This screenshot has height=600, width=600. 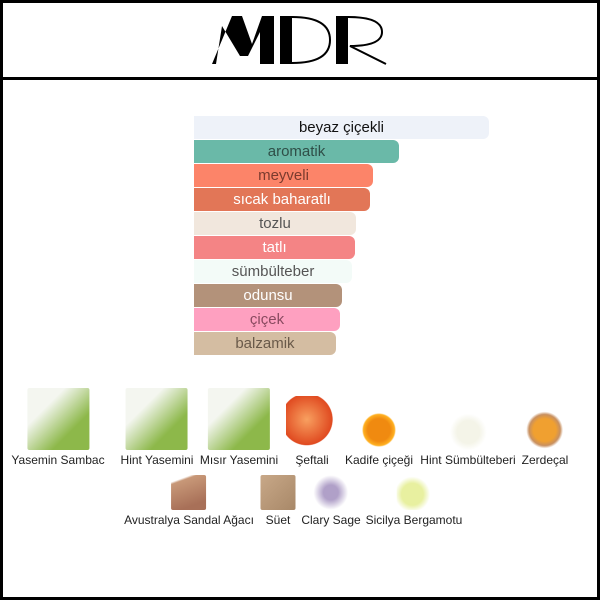 I want to click on note-label: Hint Sümbülteberi, so click(x=468, y=460).